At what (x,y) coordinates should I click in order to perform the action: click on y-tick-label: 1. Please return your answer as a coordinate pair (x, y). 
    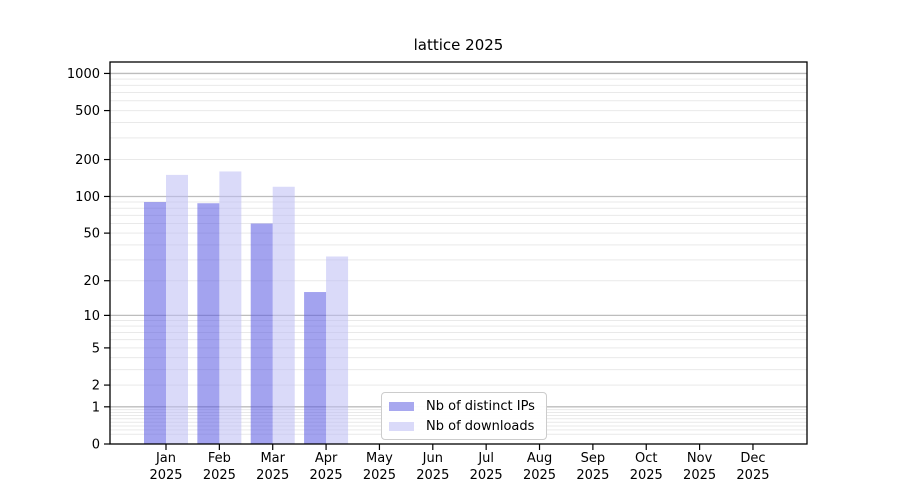
    Looking at the image, I should click on (96, 407).